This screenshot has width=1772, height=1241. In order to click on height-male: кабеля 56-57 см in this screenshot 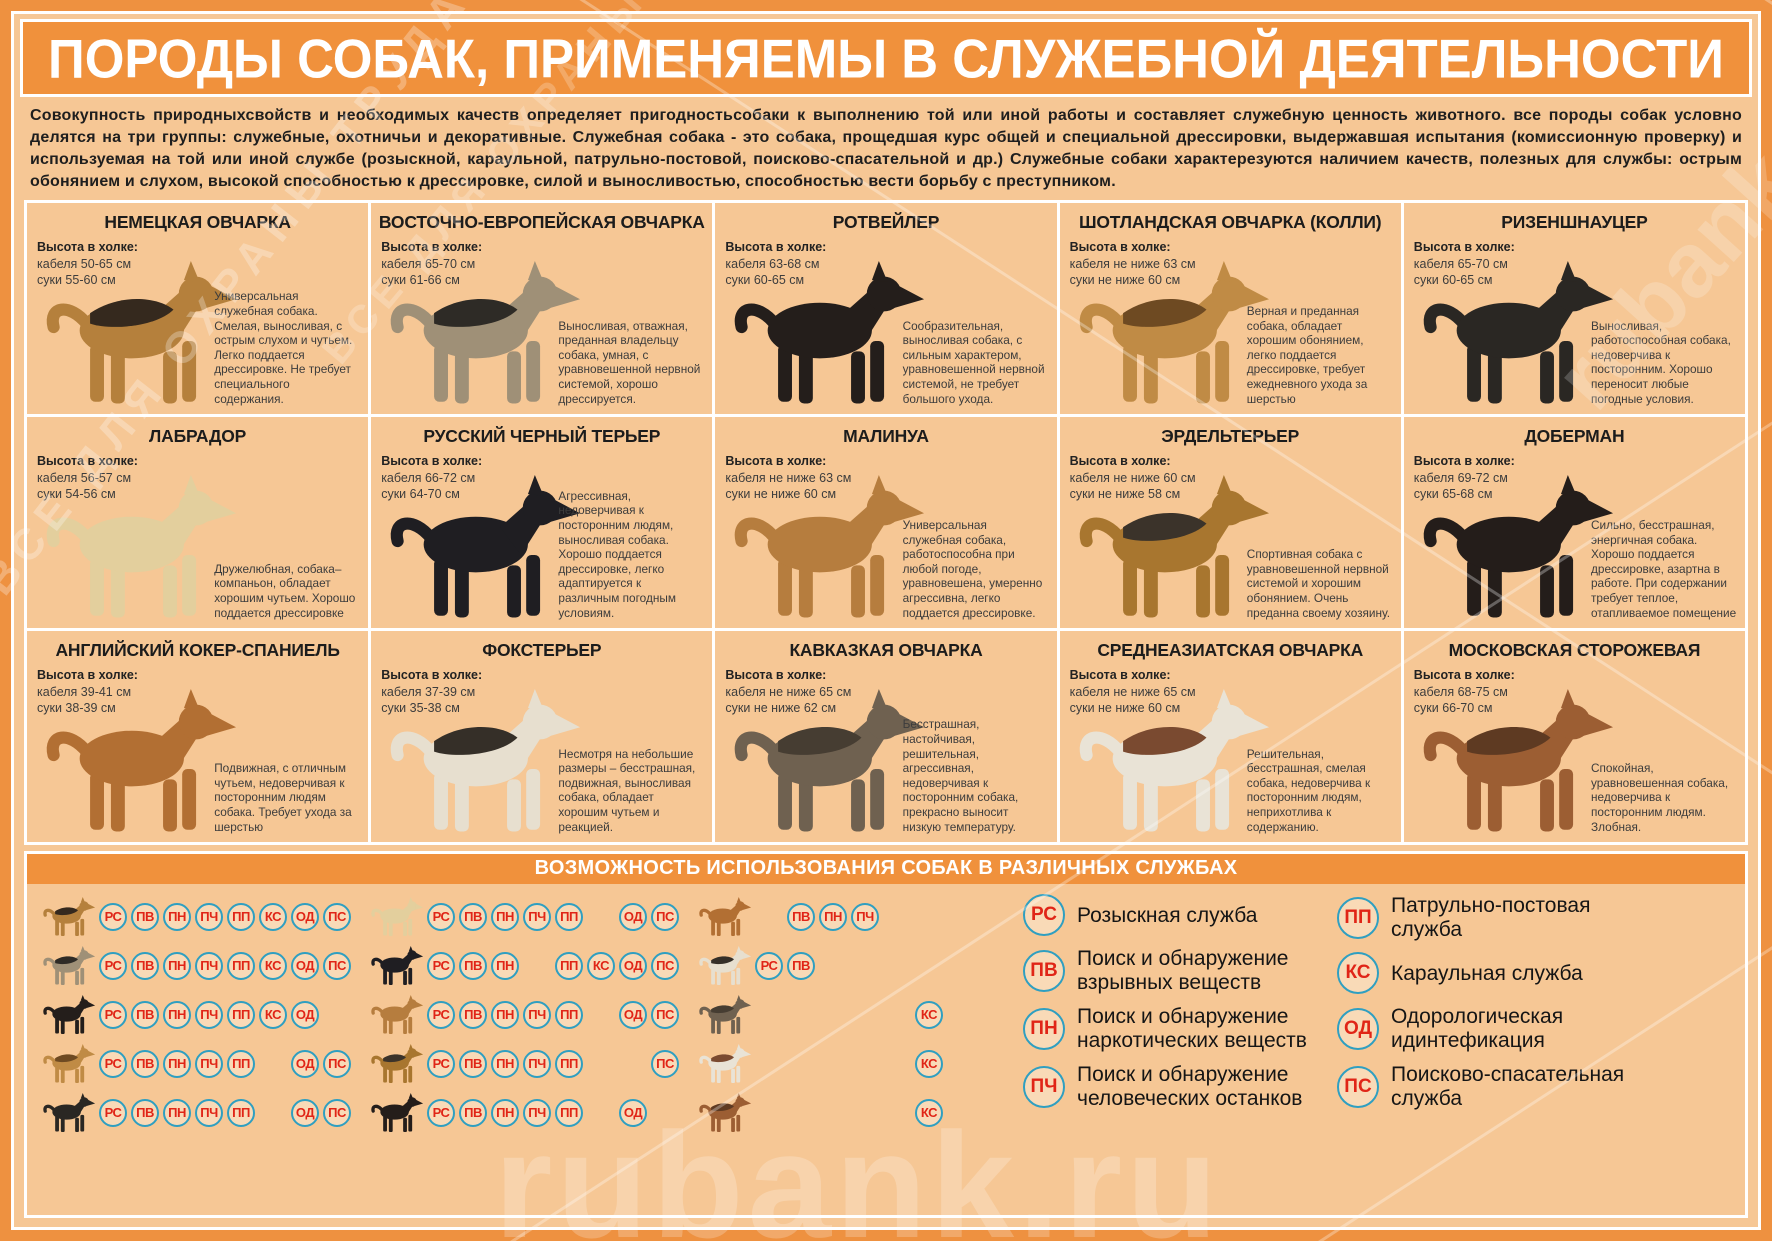, I will do `click(84, 477)`.